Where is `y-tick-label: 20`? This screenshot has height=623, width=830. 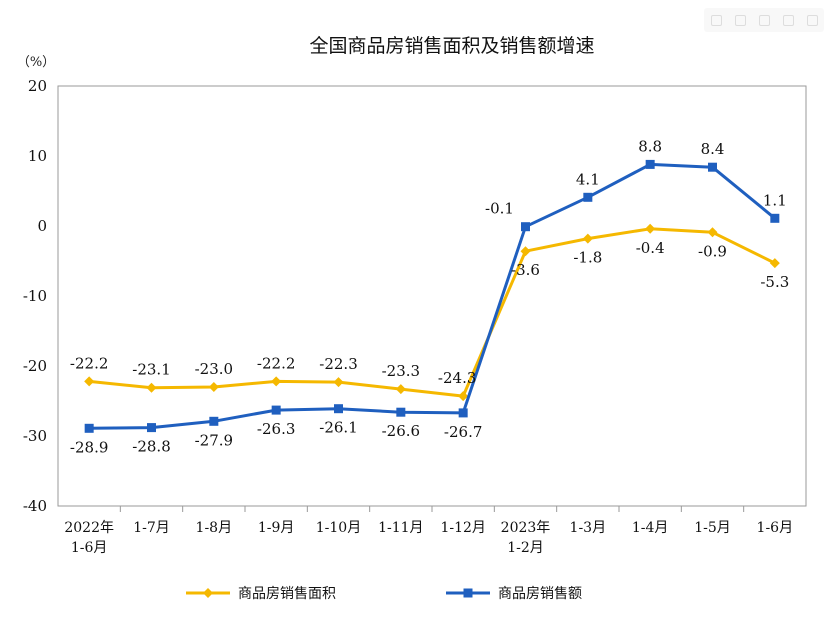 y-tick-label: 20 is located at coordinates (37, 86).